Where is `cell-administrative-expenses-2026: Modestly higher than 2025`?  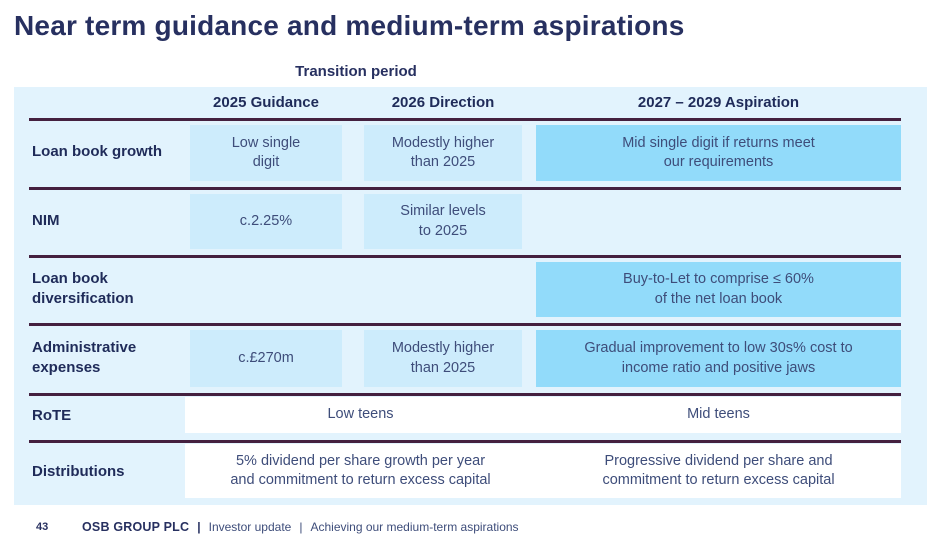
cell-administrative-expenses-2026: Modestly higher than 2025 is located at coordinates (443, 358).